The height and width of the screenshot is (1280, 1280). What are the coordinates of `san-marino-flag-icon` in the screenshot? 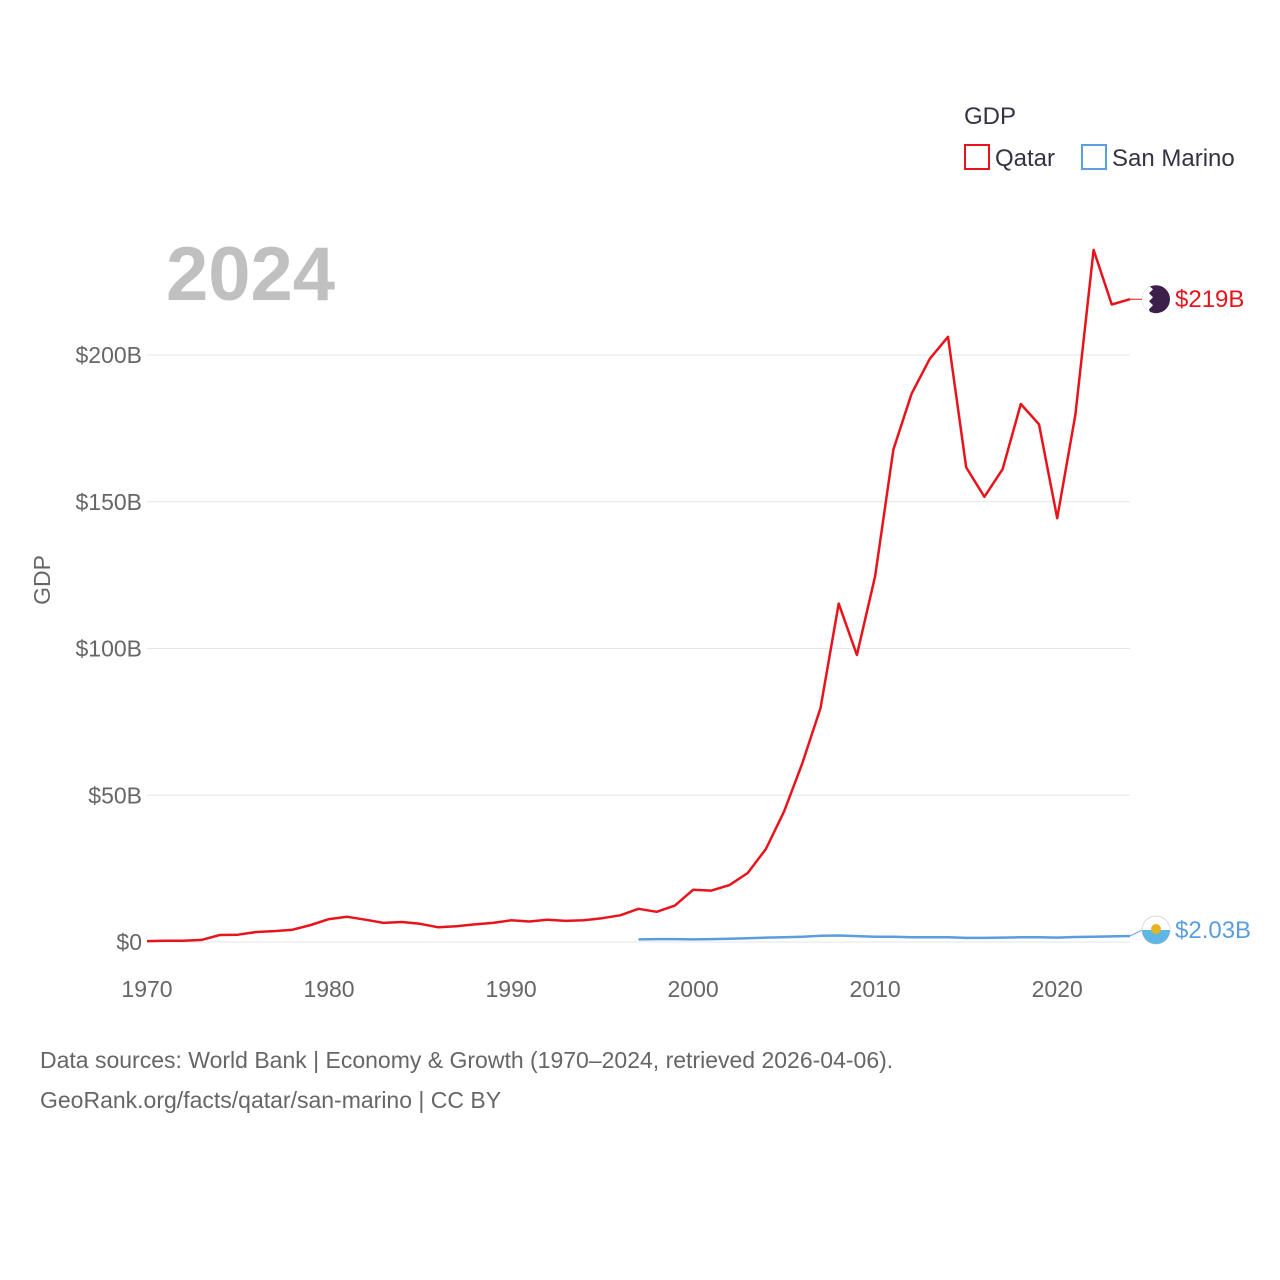 It's located at (1156, 930).